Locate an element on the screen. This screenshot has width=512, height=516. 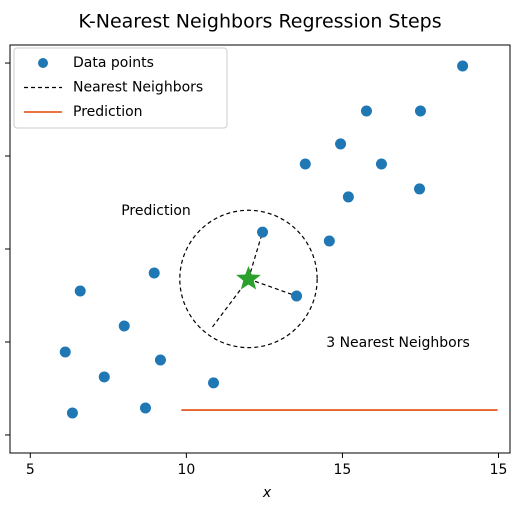
annotation: 3 Nearest Neighbors is located at coordinates (398, 343).